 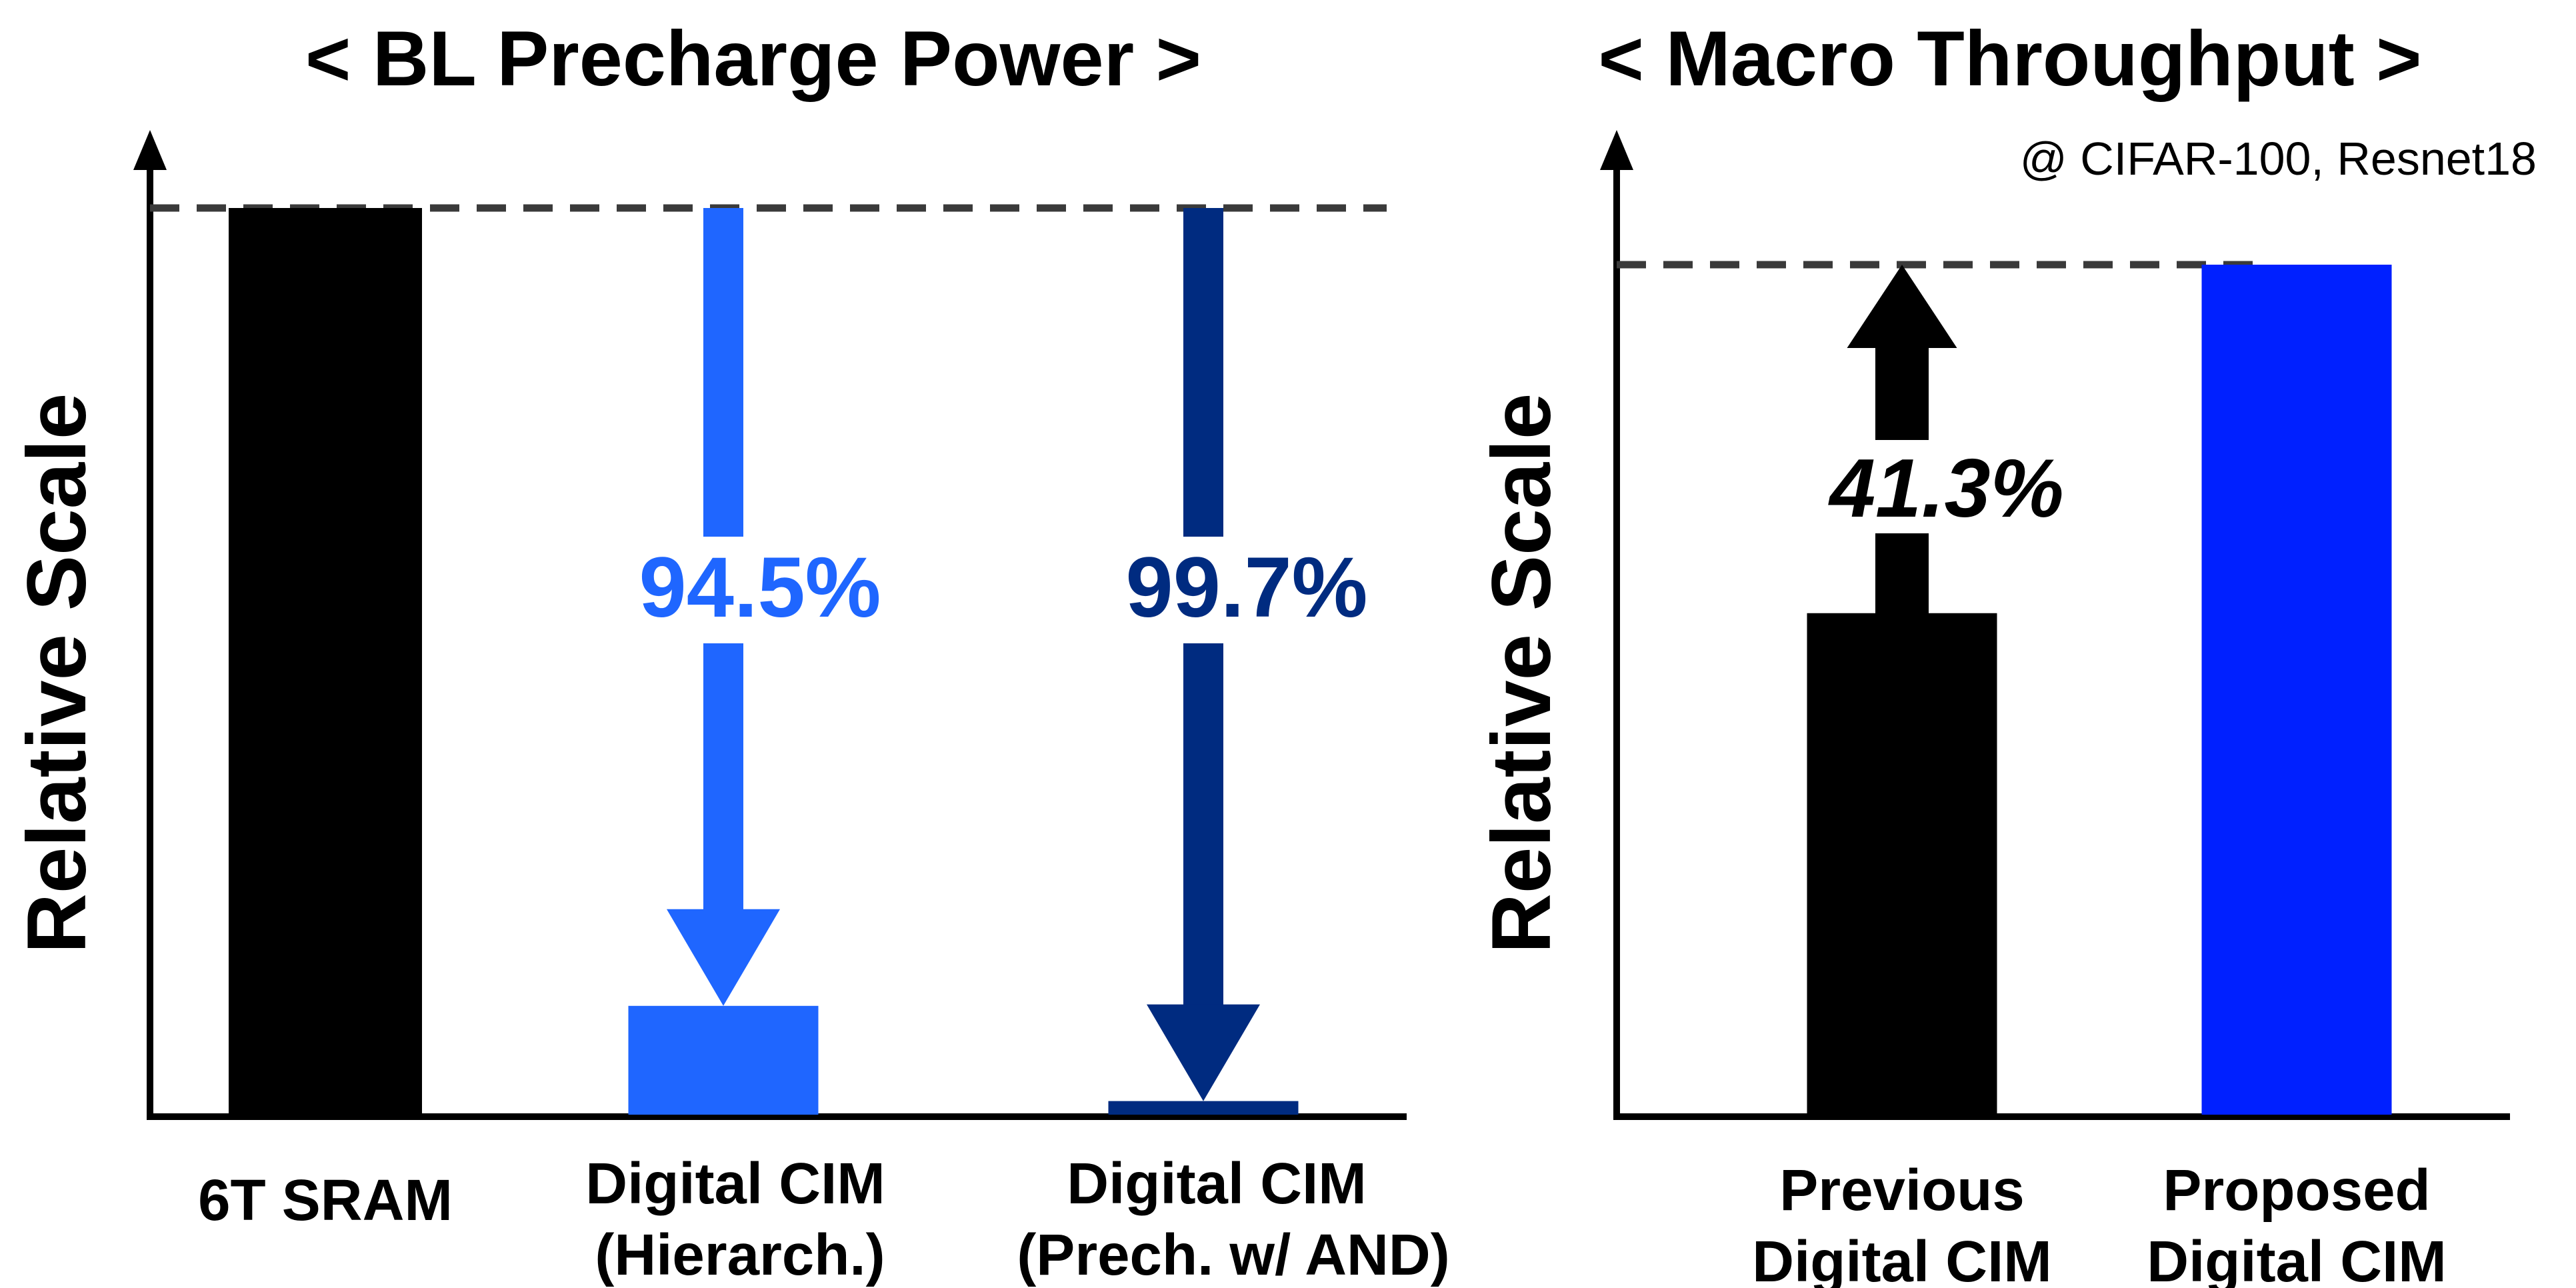 I want to click on data-label-99-7: 99.7%, so click(x=1247, y=587).